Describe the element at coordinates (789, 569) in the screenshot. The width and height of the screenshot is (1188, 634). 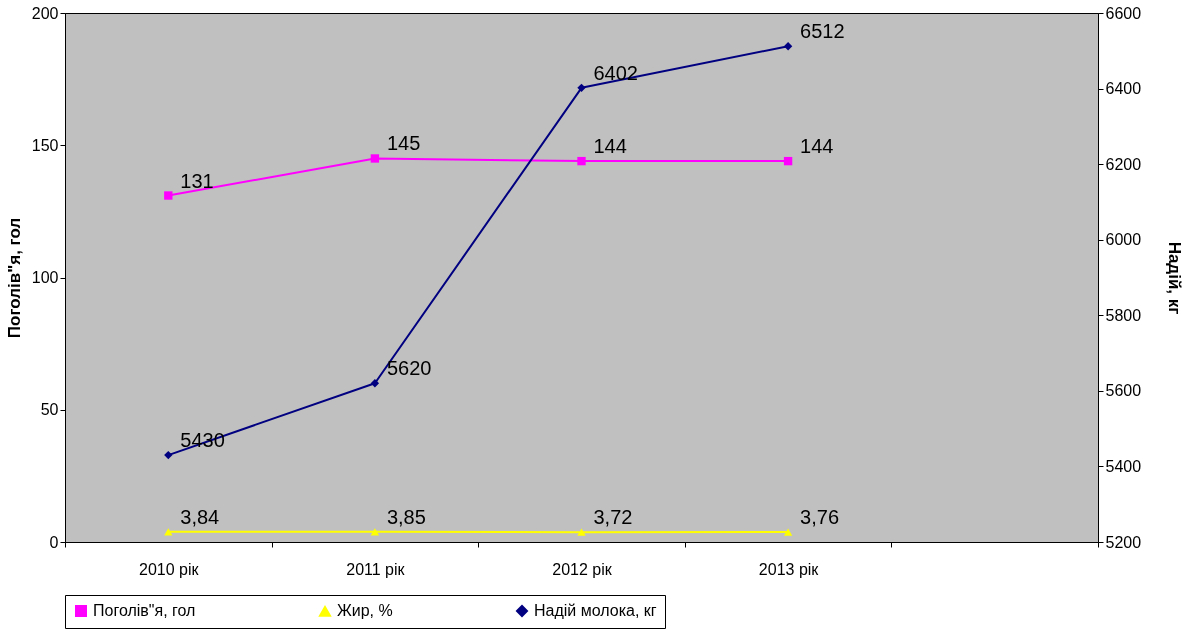
I see `x-tick-label: 2013 рік` at that location.